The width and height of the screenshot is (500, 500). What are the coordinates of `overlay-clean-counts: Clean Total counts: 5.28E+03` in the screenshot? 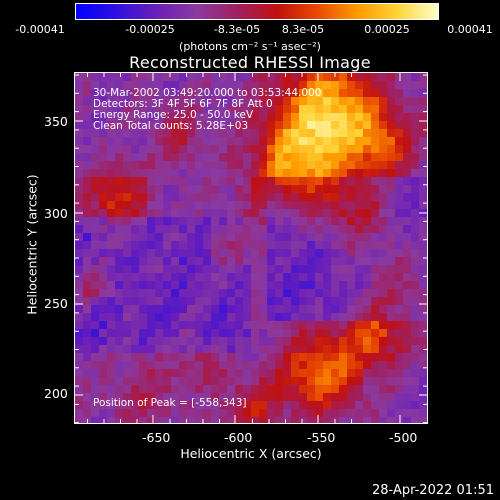 It's located at (171, 126).